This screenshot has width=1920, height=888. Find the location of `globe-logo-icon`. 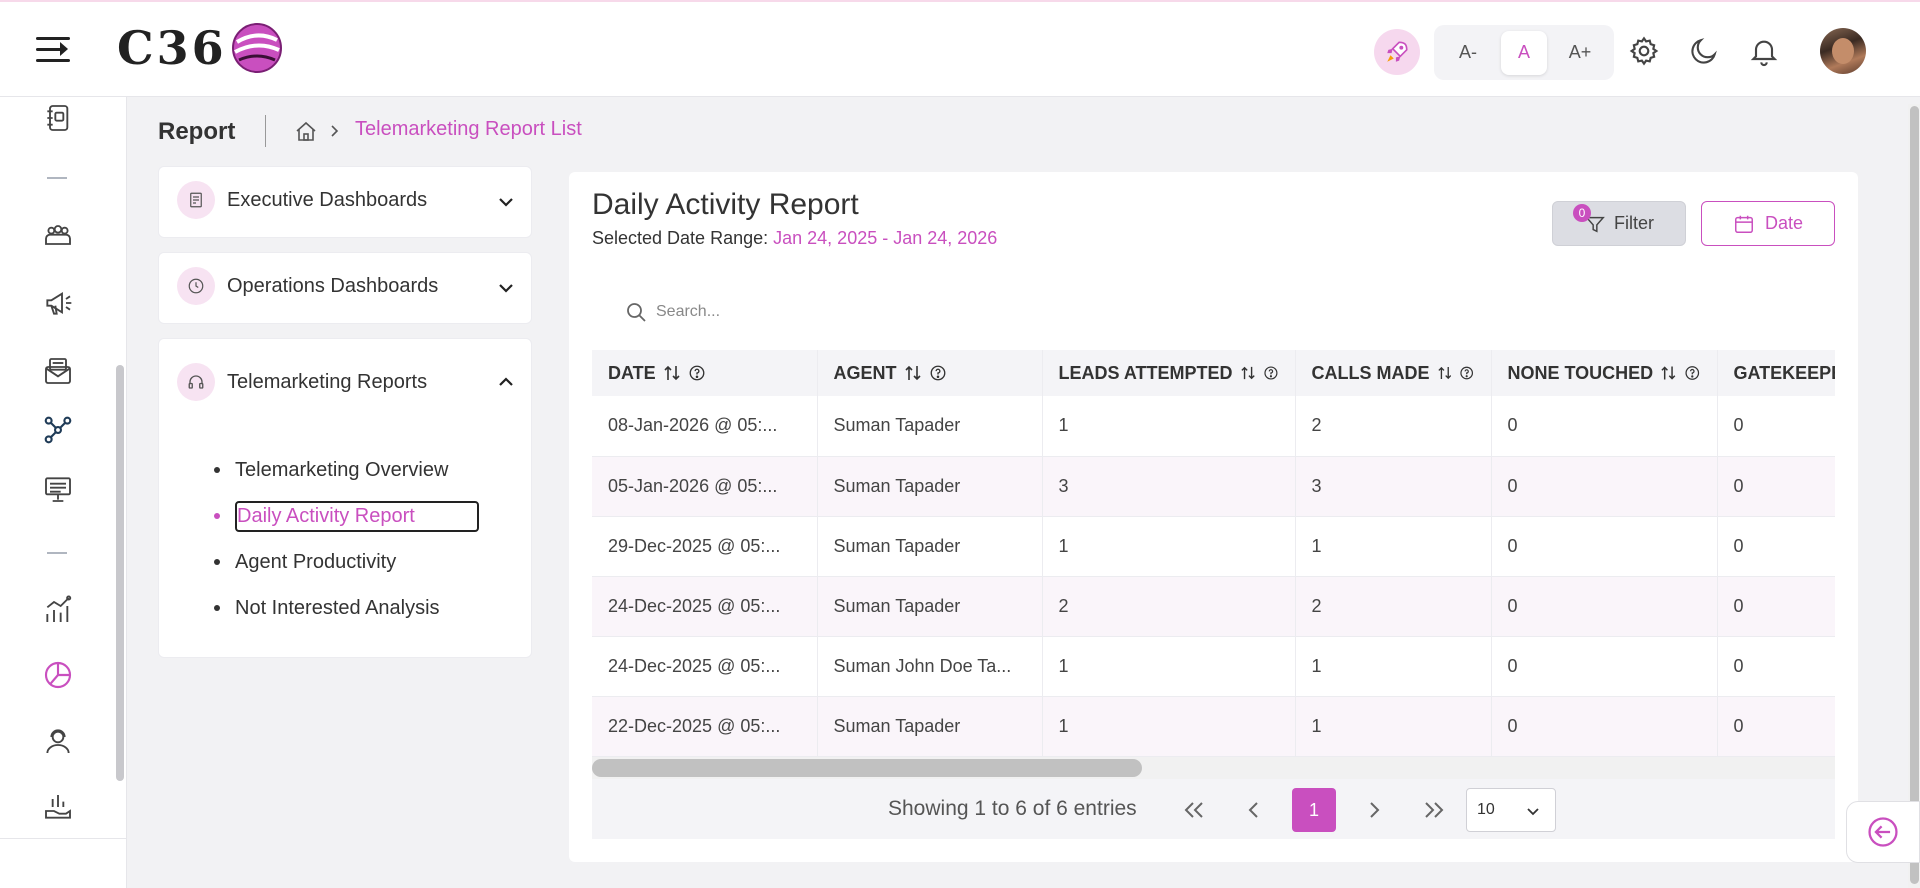

globe-logo-icon is located at coordinates (256, 48).